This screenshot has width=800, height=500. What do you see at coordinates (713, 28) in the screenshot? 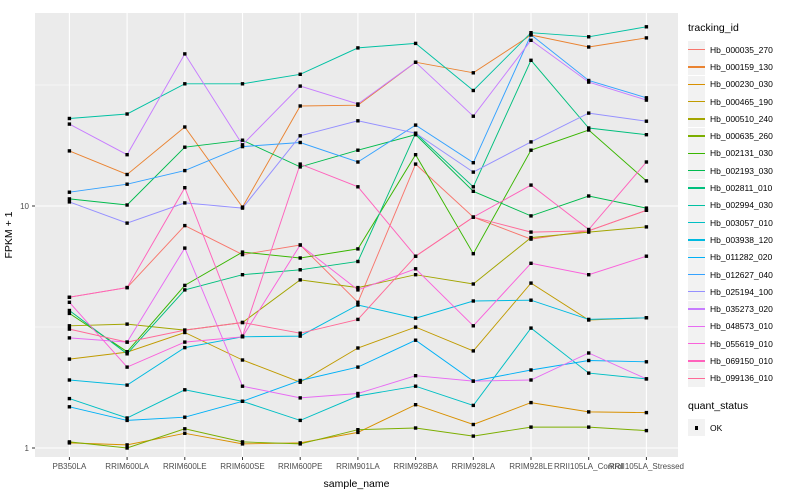
I see `legend-title-tracking-id: tracking_id` at bounding box center [713, 28].